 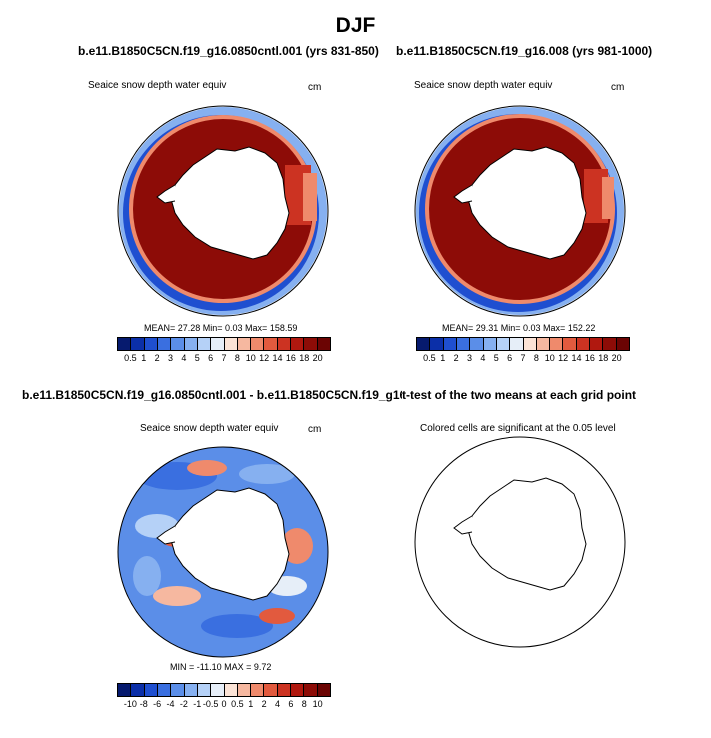 I want to click on panel-2-peninsula, so click(x=463, y=194).